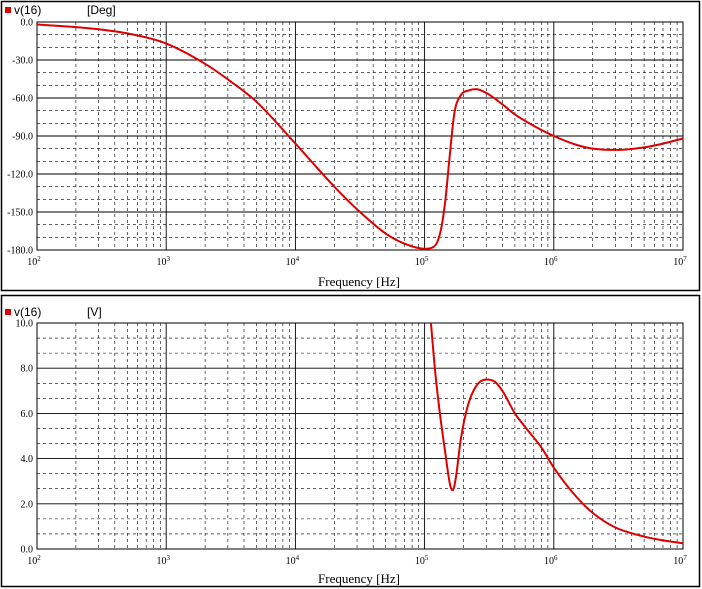  Describe the element at coordinates (27, 369) in the screenshot. I see `y-tick-label: 8.0` at that location.